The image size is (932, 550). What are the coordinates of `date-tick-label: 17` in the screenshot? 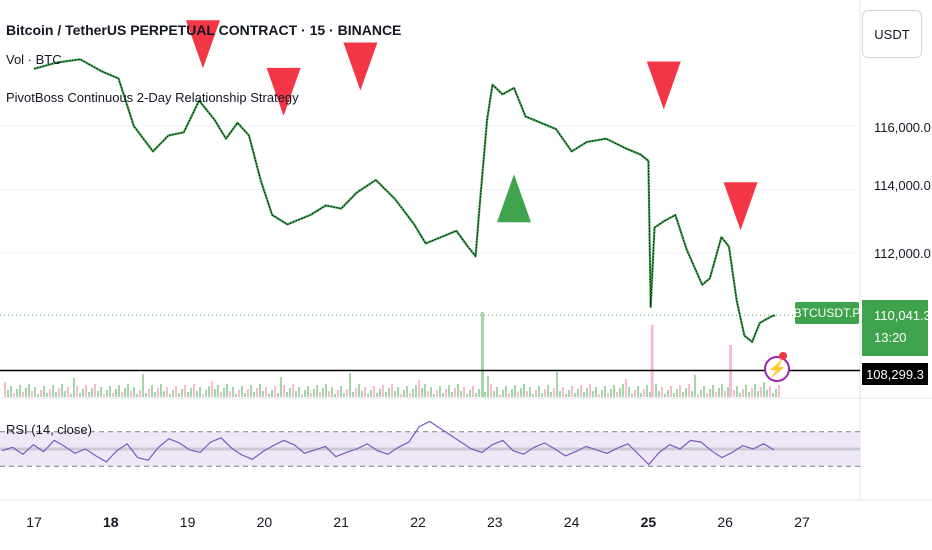 It's located at (34, 522).